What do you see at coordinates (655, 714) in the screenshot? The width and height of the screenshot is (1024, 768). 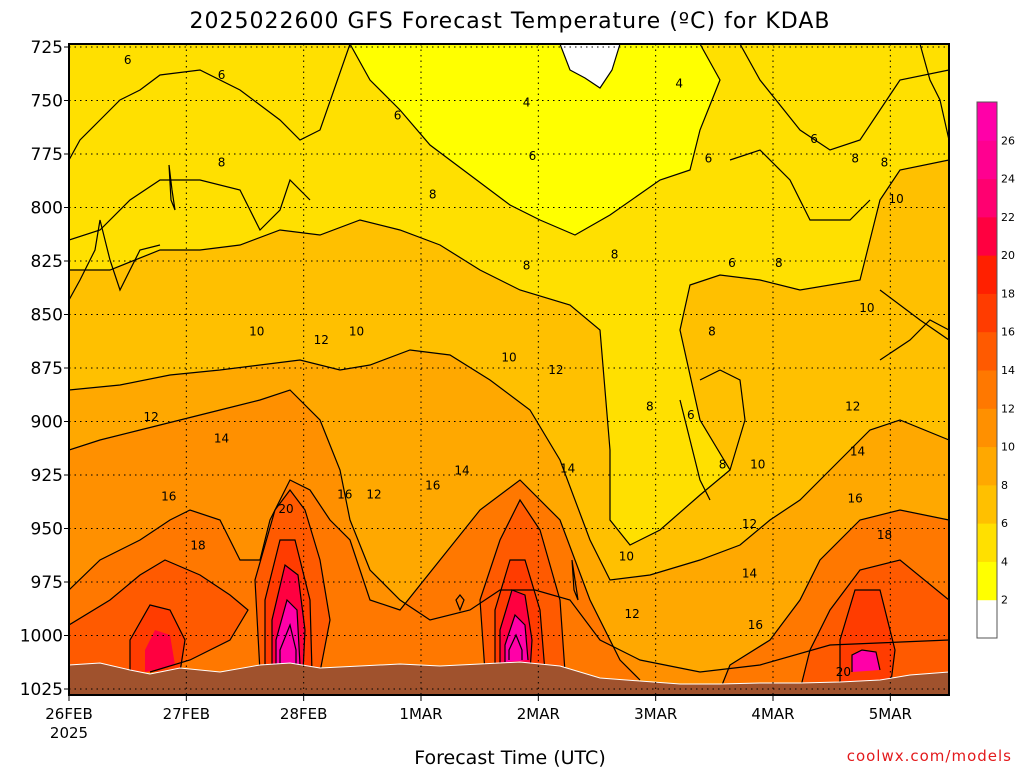 I see `x-tick-label: 3MAR` at bounding box center [655, 714].